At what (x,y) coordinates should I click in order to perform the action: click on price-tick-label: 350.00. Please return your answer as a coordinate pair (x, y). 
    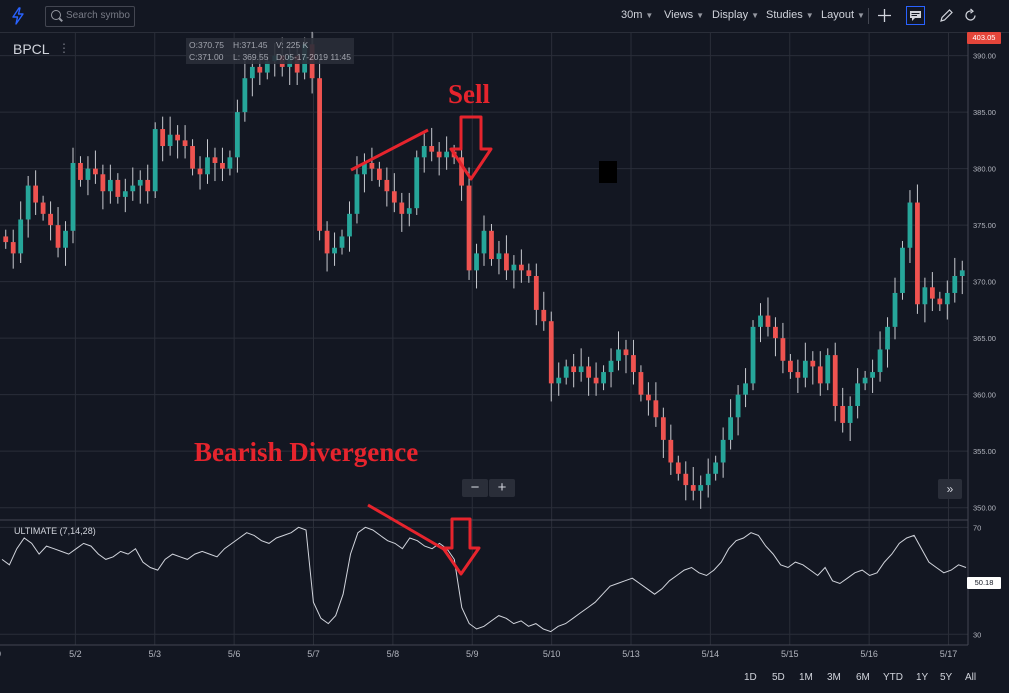
    Looking at the image, I should click on (984, 508).